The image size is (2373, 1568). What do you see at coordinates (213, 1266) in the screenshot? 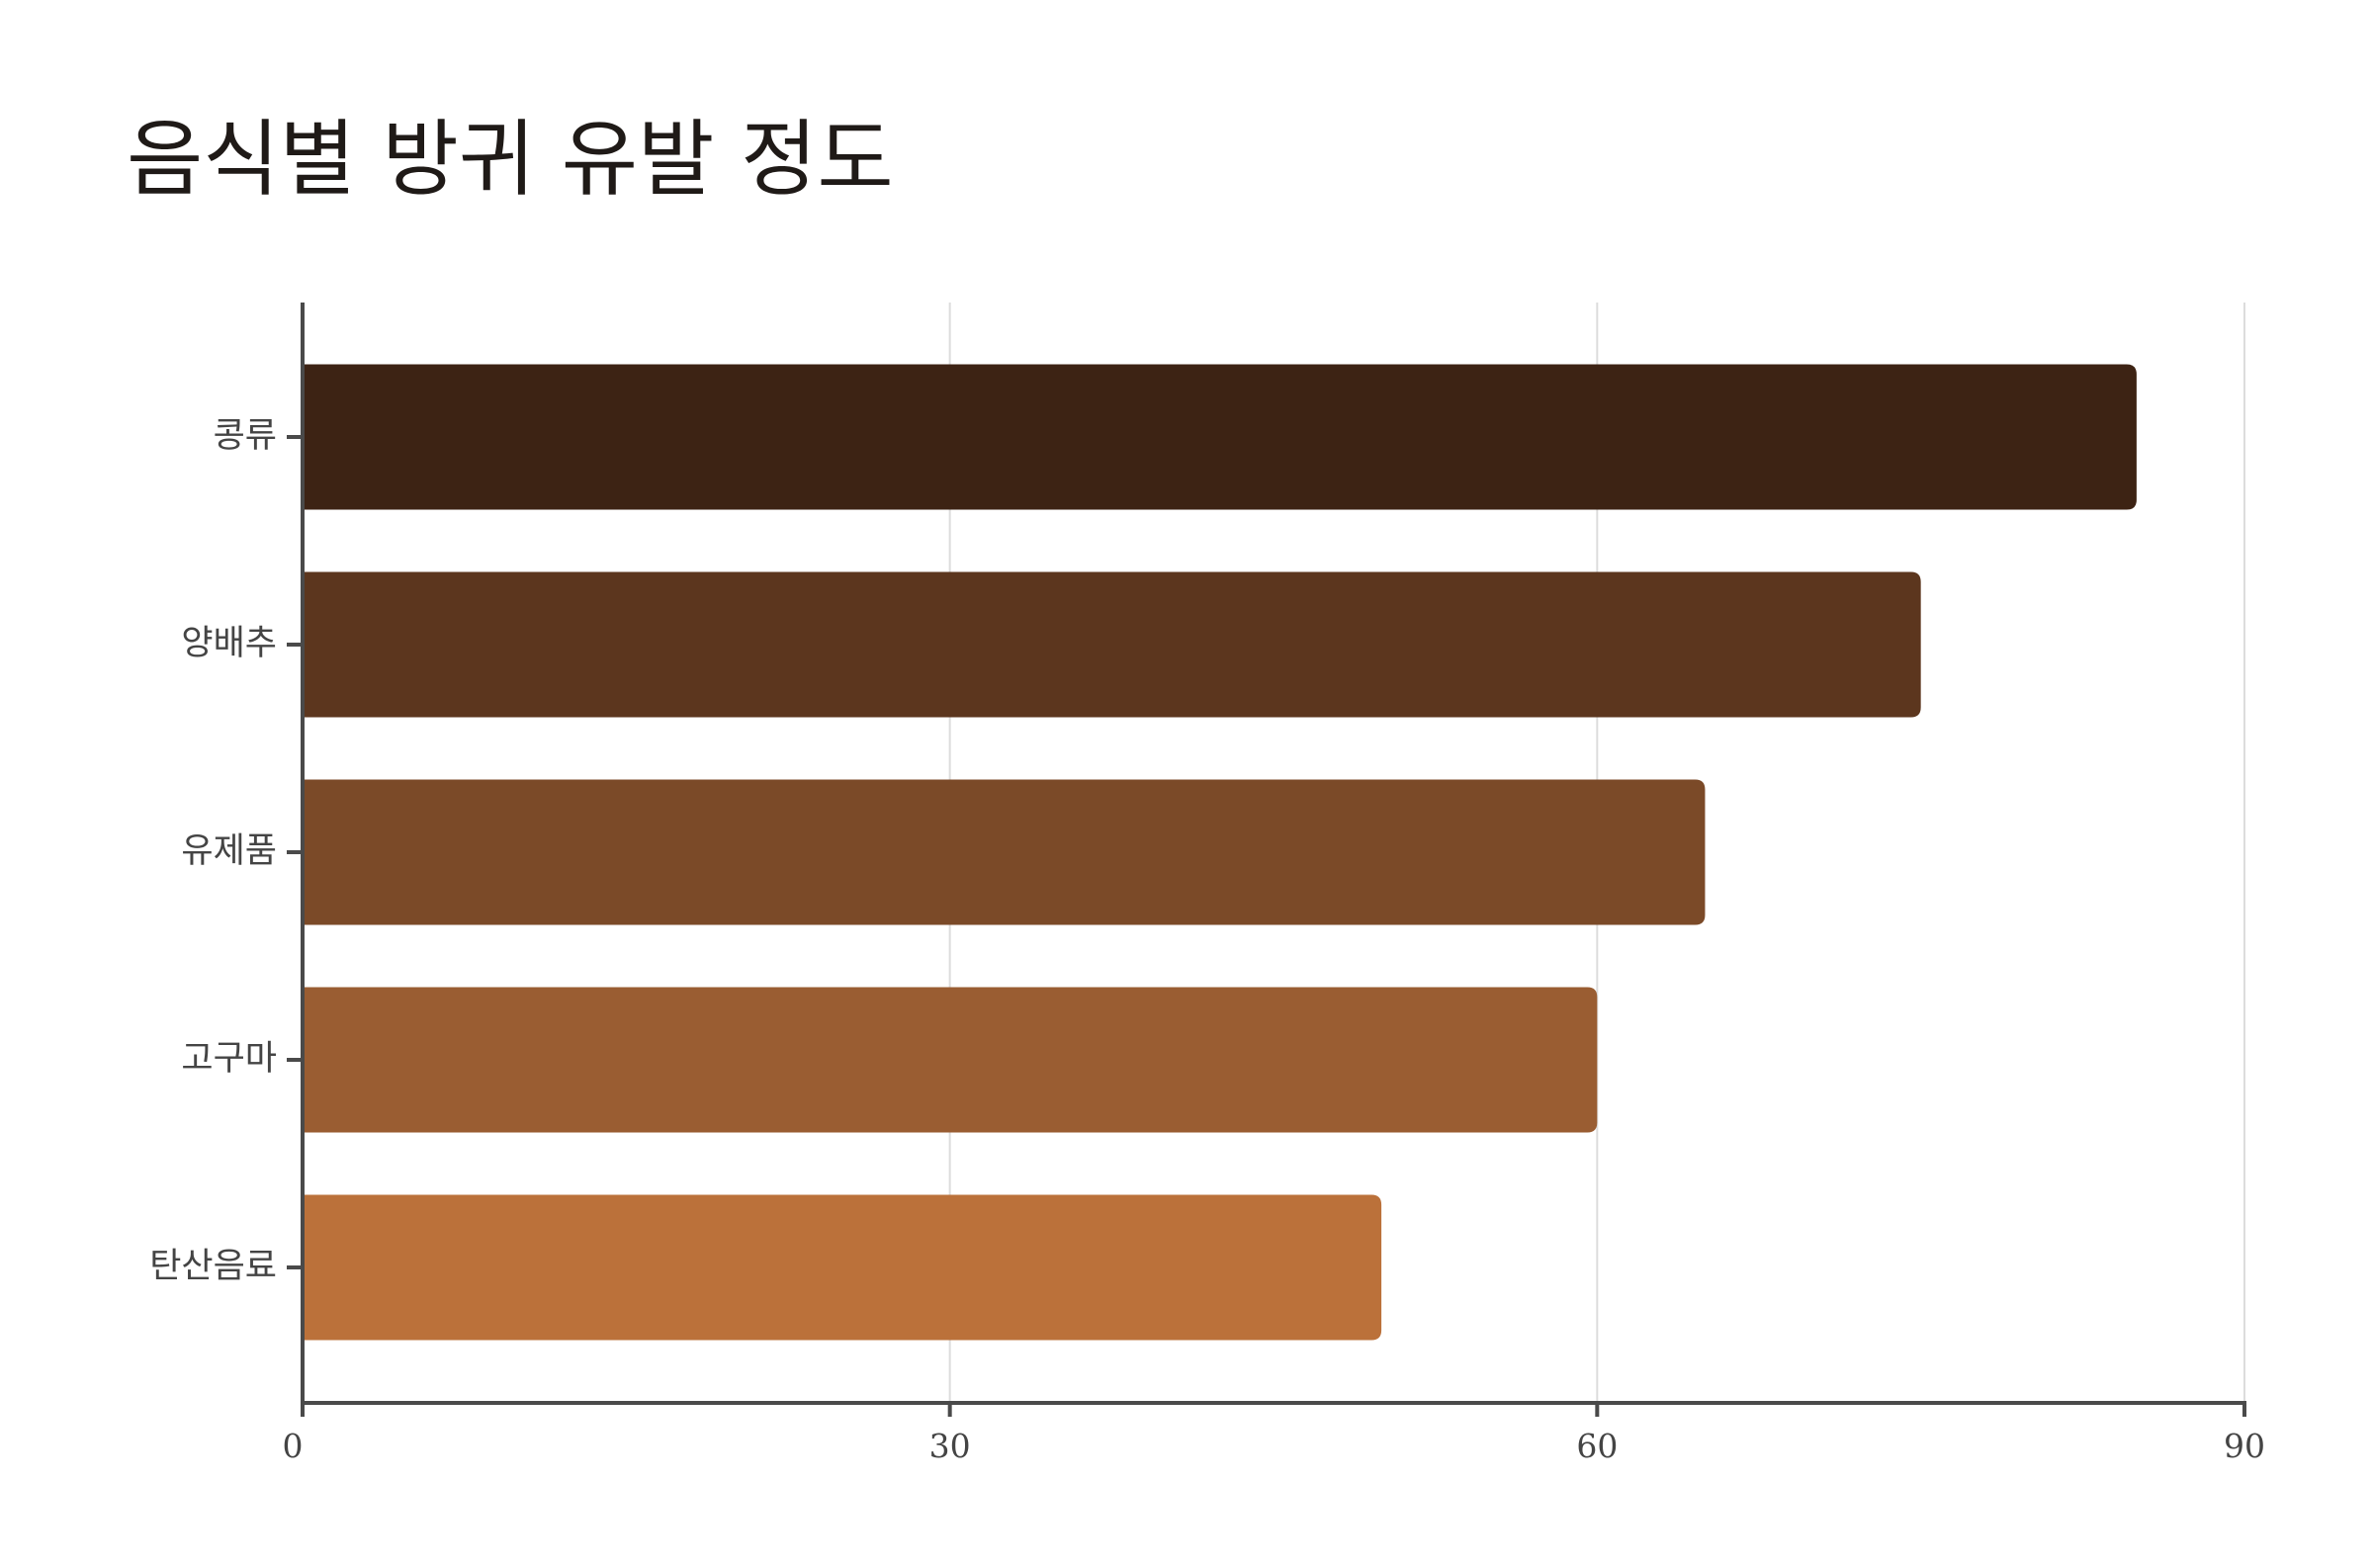
I see `y-tick-label: 탄산음료` at bounding box center [213, 1266].